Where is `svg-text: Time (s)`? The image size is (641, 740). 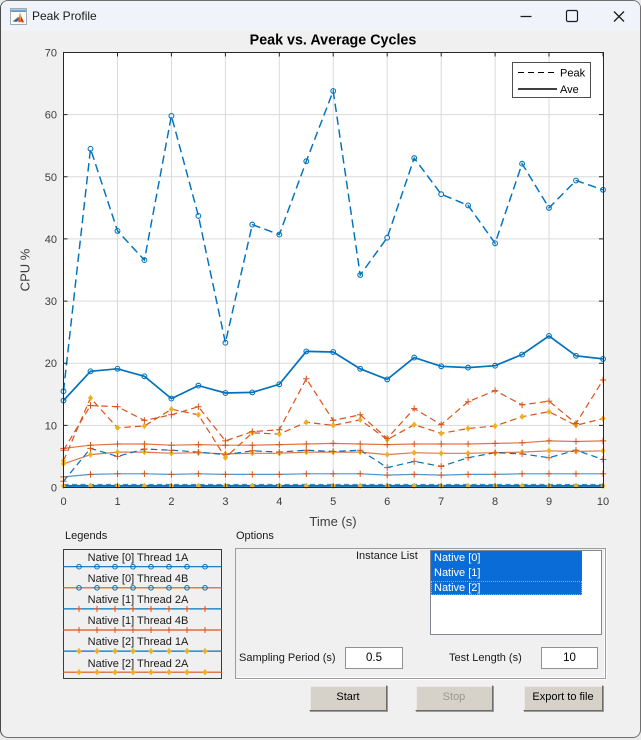 svg-text: Time (s) is located at coordinates (332, 521).